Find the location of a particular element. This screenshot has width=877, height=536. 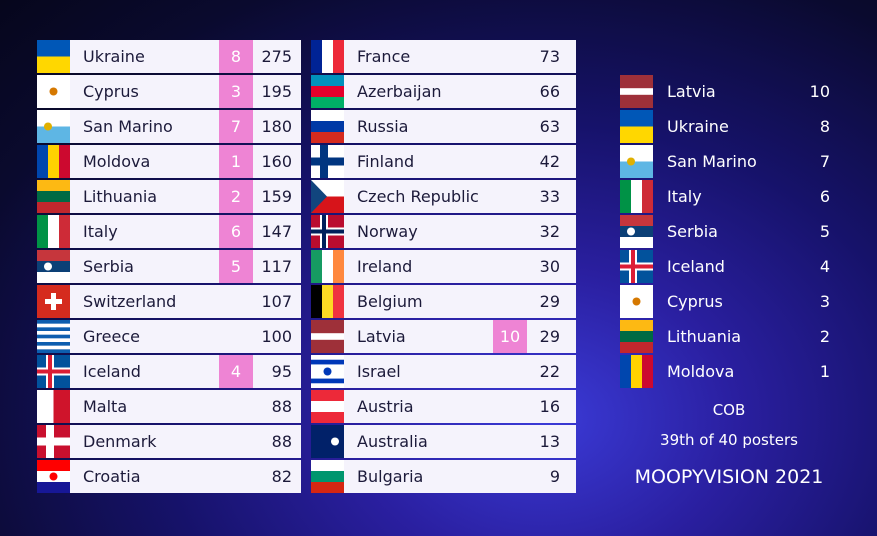

scoreboard-row: Cyprus 3 195 is located at coordinates (169, 91).